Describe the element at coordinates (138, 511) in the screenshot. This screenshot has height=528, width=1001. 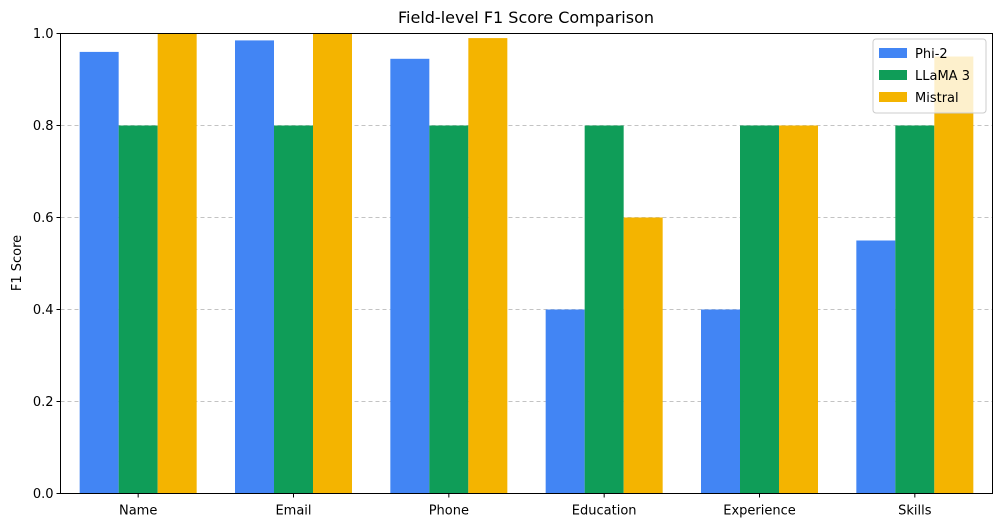
I see `x-tick-label: Name` at that location.